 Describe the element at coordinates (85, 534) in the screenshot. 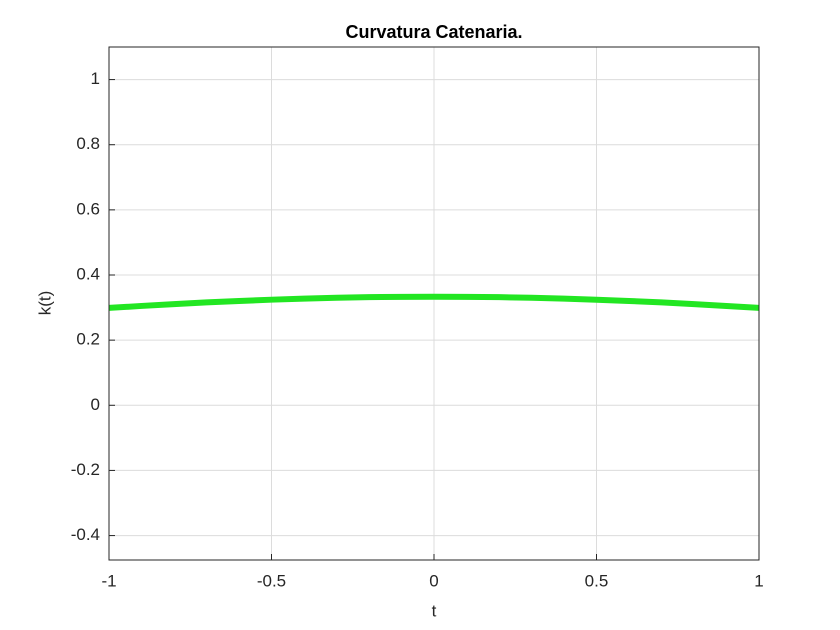

I see `y-tick-label: -0.4` at that location.